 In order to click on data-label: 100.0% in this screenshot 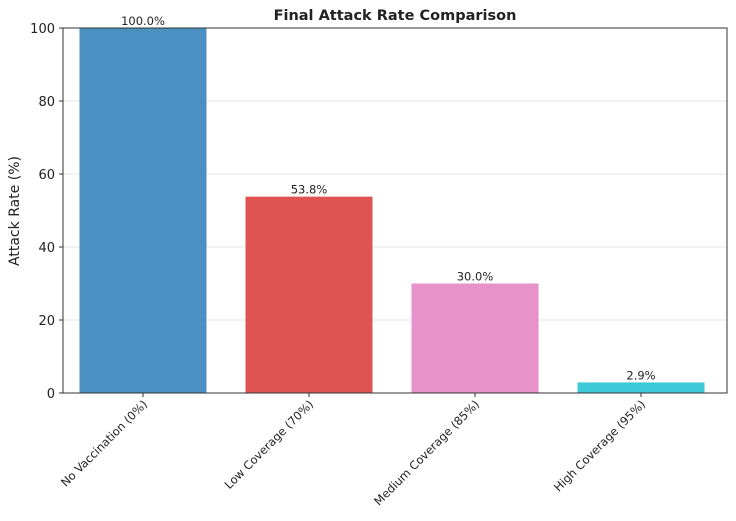, I will do `click(143, 21)`.